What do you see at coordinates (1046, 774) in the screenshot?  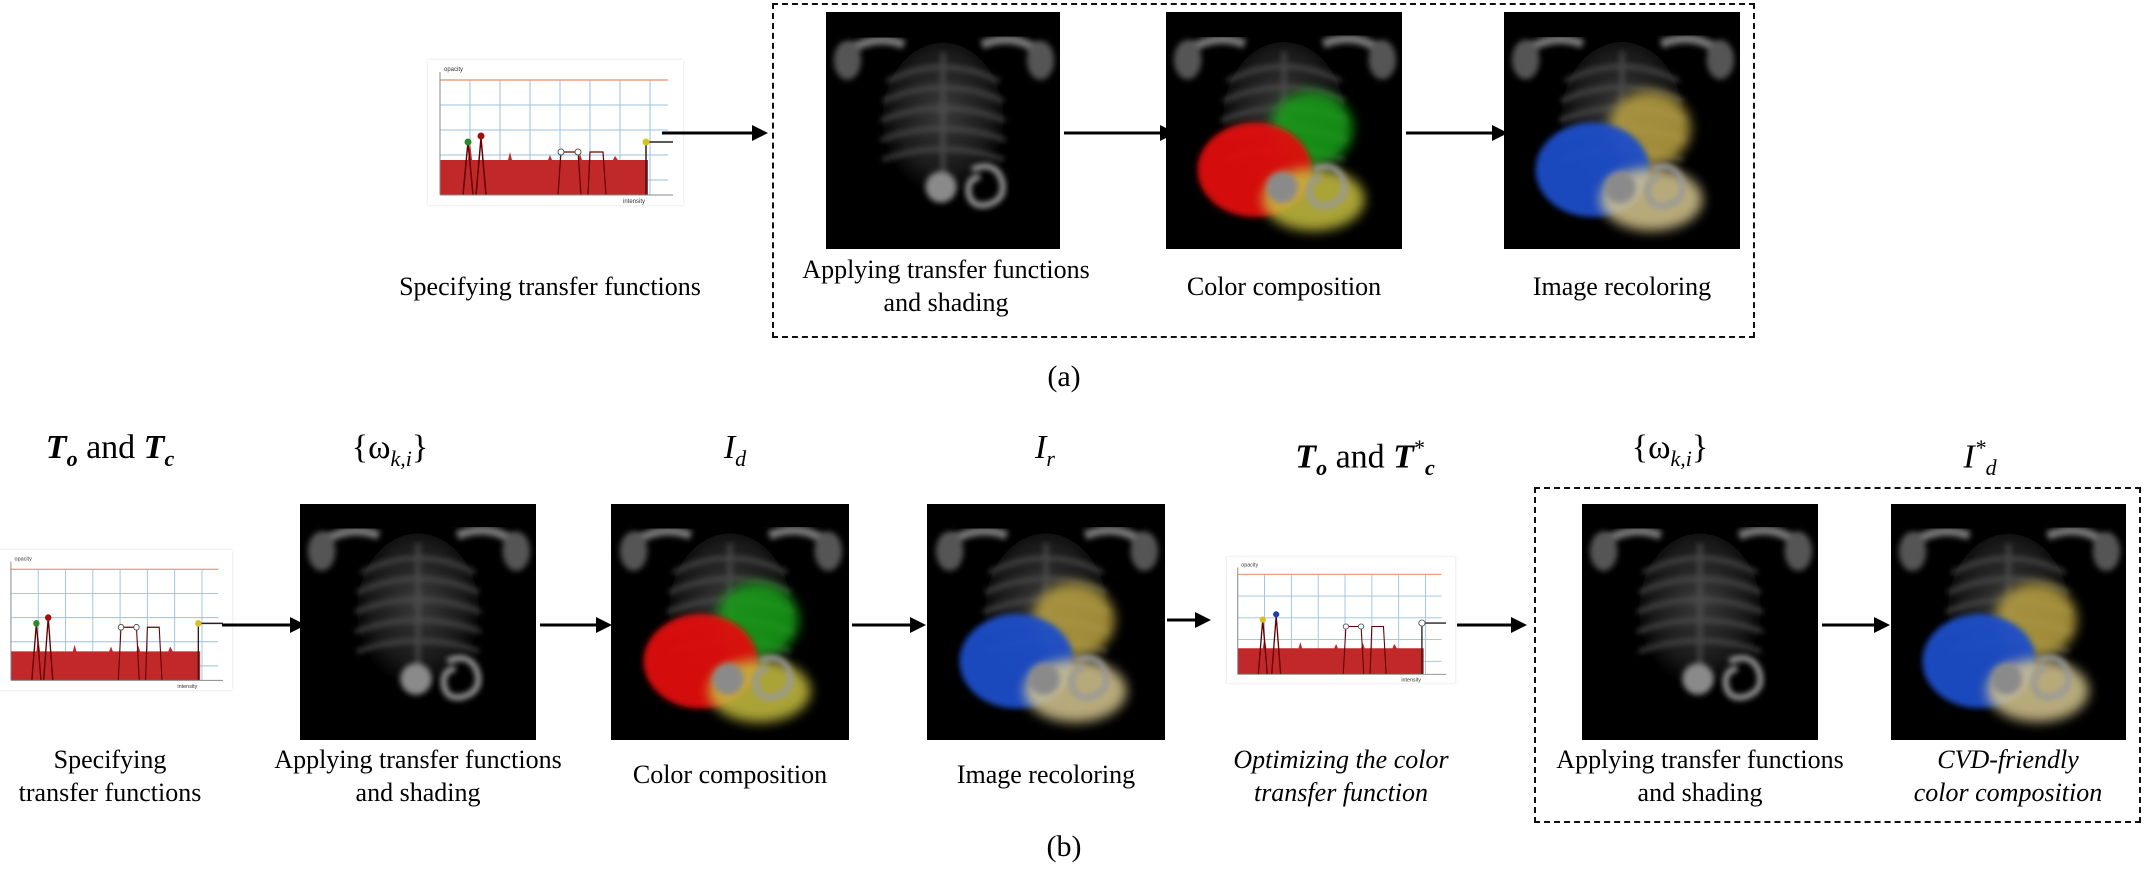 I see `label-b-recolor: Image recoloring` at bounding box center [1046, 774].